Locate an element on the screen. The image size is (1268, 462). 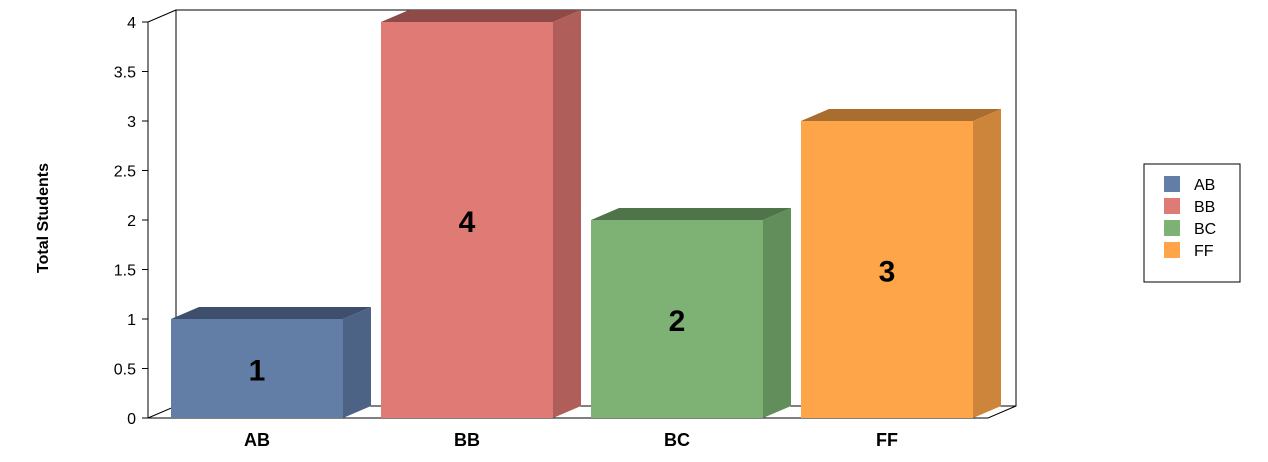
x-tick-label: BB is located at coordinates (467, 440).